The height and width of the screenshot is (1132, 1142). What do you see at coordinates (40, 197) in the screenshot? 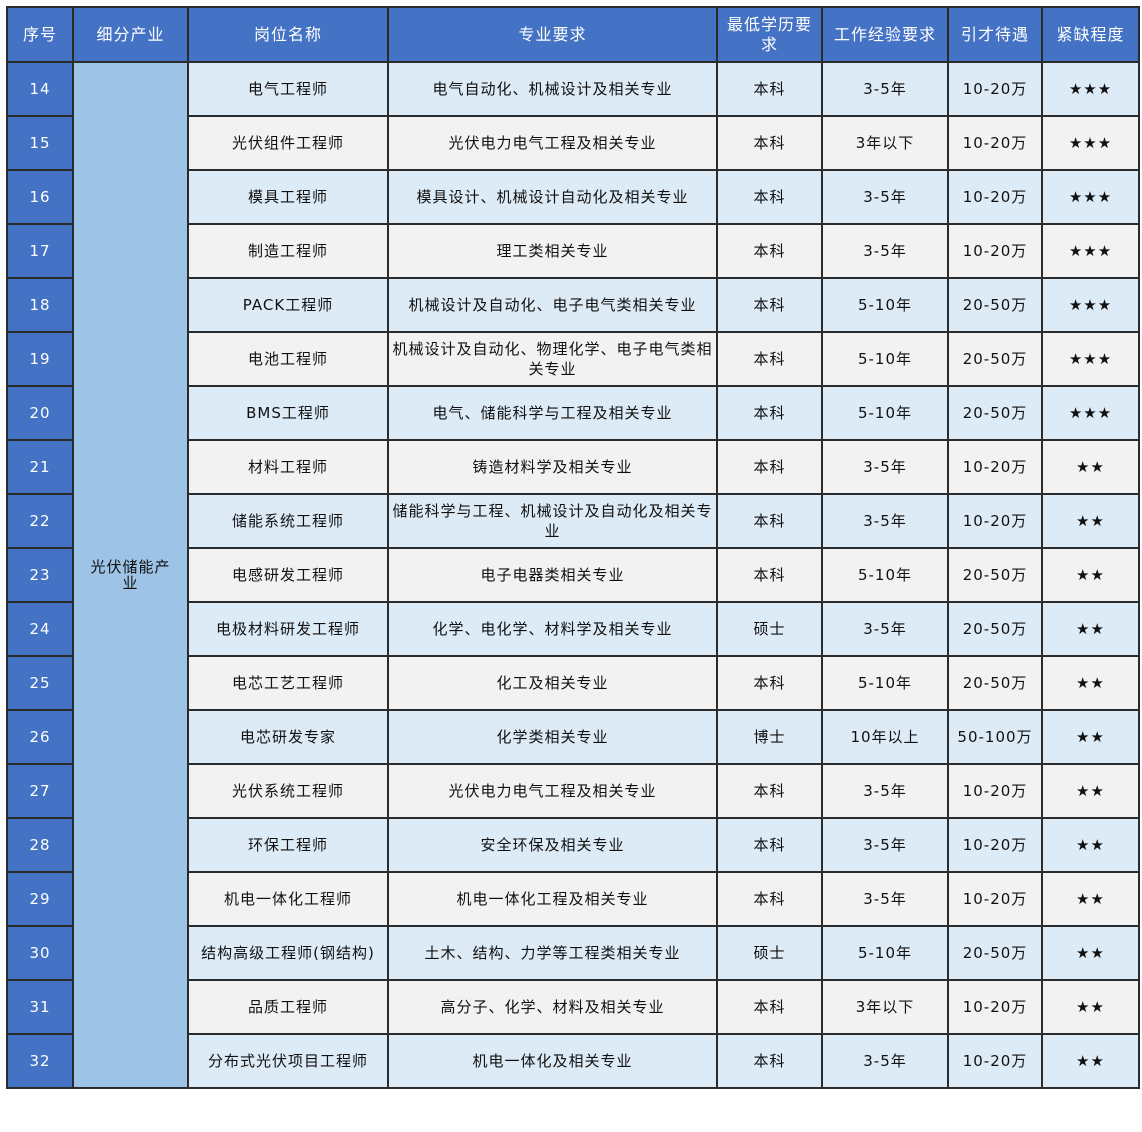
I see `index-cell: 16` at bounding box center [40, 197].